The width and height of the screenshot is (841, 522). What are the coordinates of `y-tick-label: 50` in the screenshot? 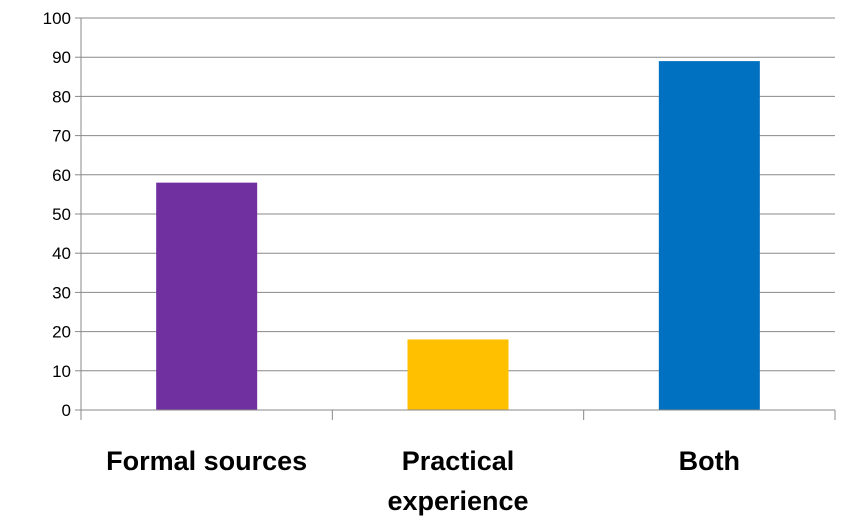 It's located at (61, 214).